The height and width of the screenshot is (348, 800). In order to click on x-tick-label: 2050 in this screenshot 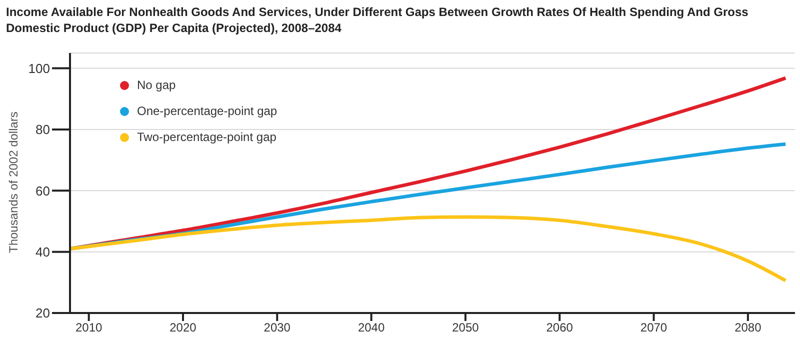, I will do `click(466, 327)`.